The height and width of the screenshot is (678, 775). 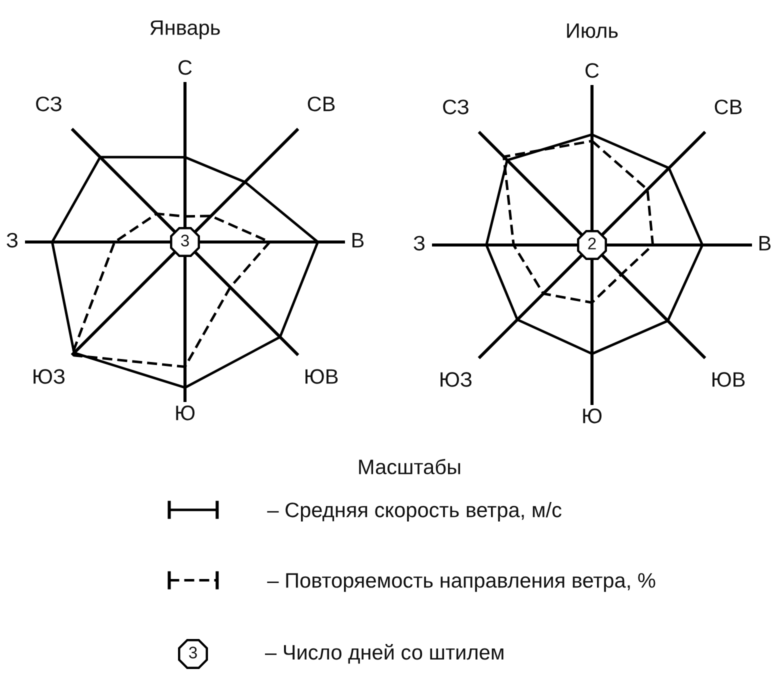 What do you see at coordinates (592, 30) in the screenshot?
I see `chart-title: Июль` at bounding box center [592, 30].